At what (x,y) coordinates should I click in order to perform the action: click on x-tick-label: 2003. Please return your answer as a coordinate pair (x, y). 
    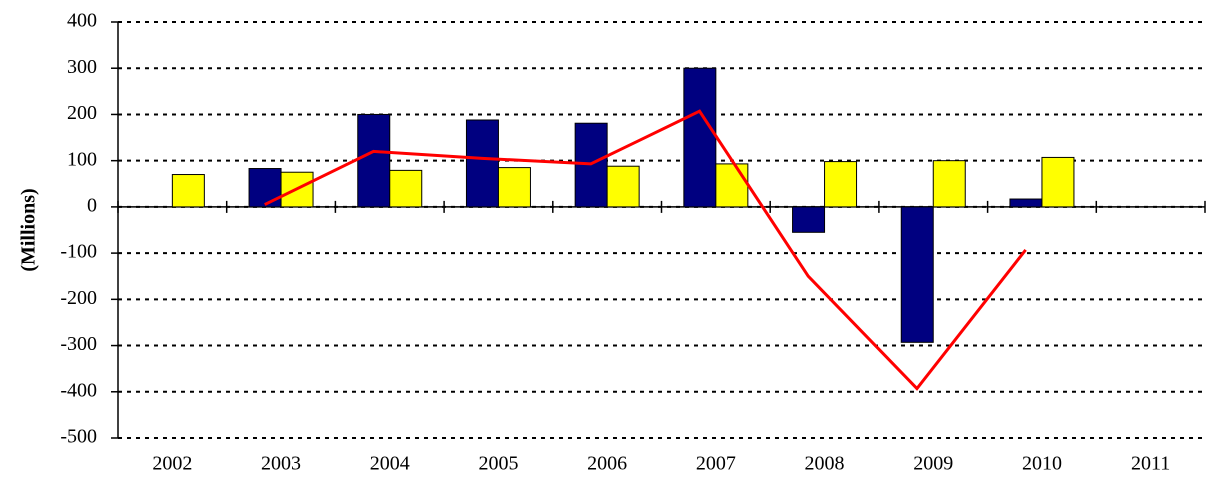
    Looking at the image, I should click on (281, 464).